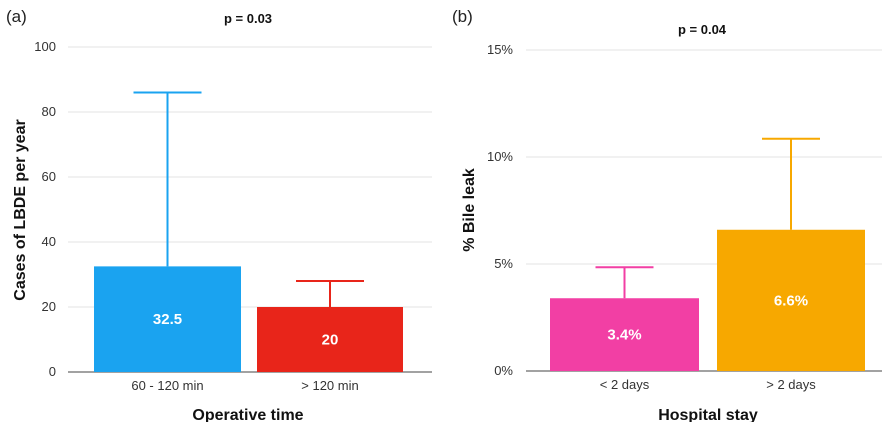 The height and width of the screenshot is (422, 887). I want to click on y-tick-label: 10%, so click(500, 156).